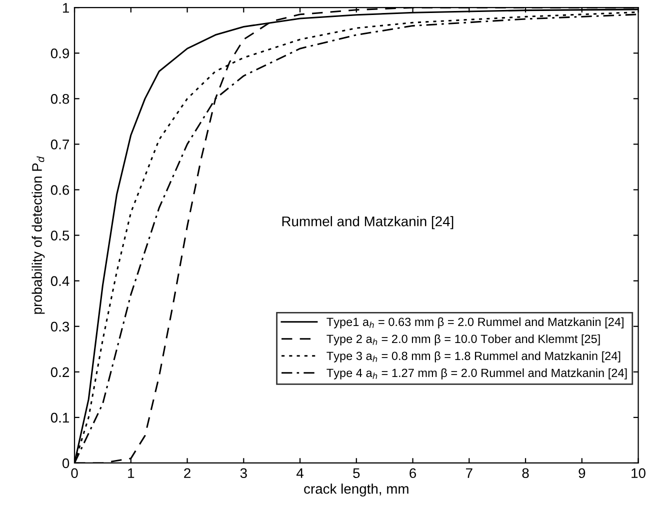 The height and width of the screenshot is (506, 648). I want to click on annotation: Rummel and Matzkanin [24], so click(368, 223).